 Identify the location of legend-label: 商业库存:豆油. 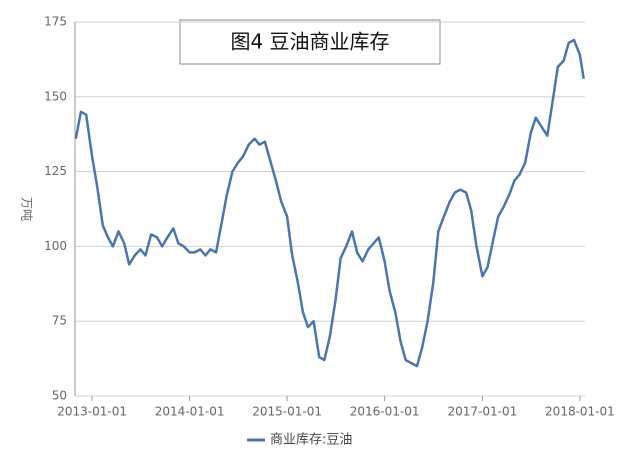
(311, 440).